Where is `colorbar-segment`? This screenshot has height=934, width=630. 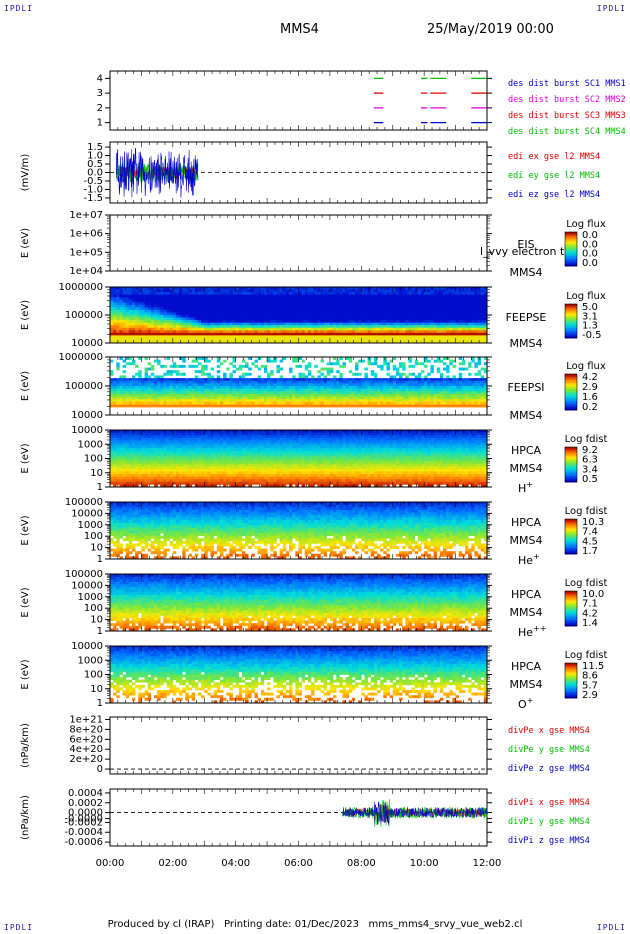
colorbar-segment is located at coordinates (571, 264).